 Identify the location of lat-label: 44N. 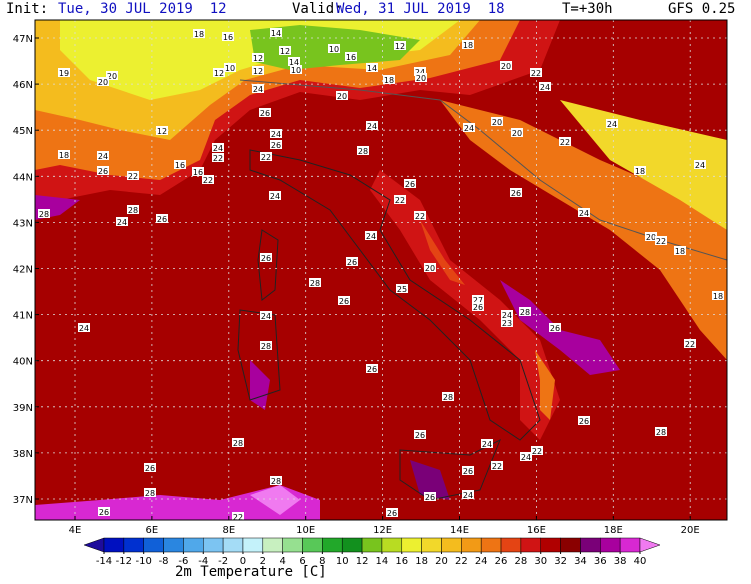
(23, 177).